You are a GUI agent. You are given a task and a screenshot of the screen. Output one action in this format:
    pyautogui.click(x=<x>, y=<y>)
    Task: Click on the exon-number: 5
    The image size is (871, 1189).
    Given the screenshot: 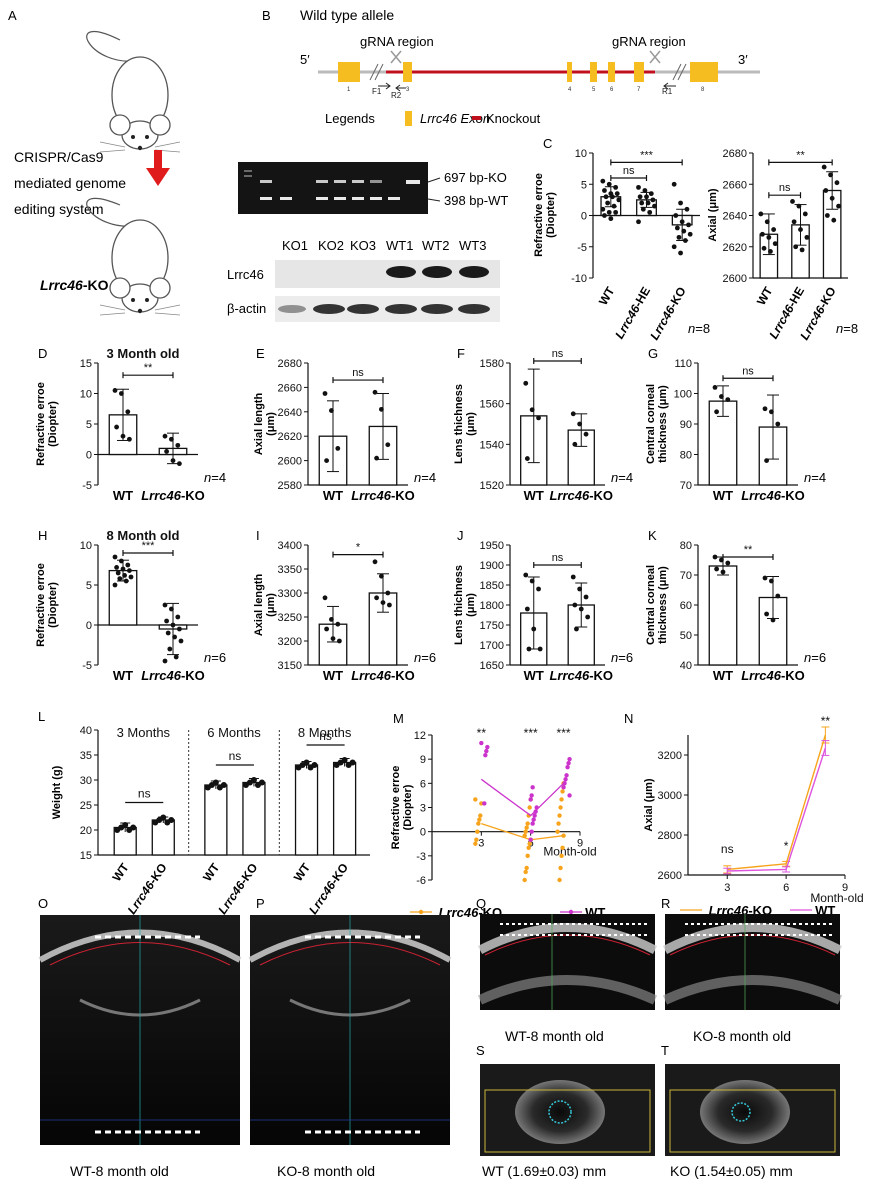 What is the action you would take?
    pyautogui.click(x=594, y=90)
    